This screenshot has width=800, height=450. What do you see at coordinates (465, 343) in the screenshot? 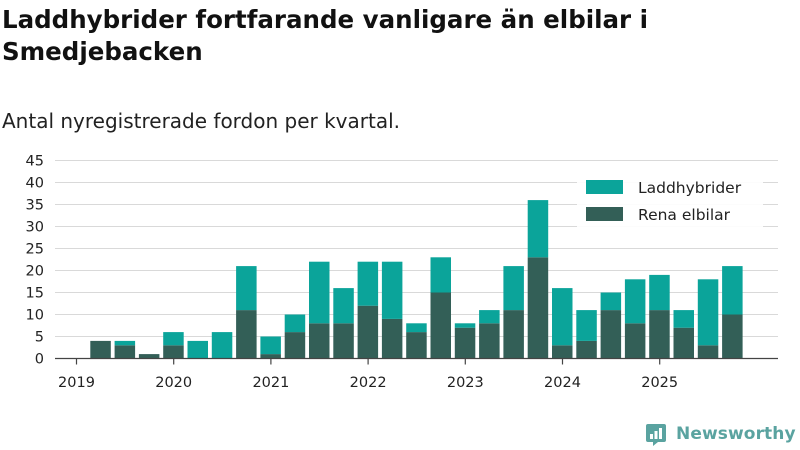
I see `bar-rena-elbilar-2023-Q1` at bounding box center [465, 343].